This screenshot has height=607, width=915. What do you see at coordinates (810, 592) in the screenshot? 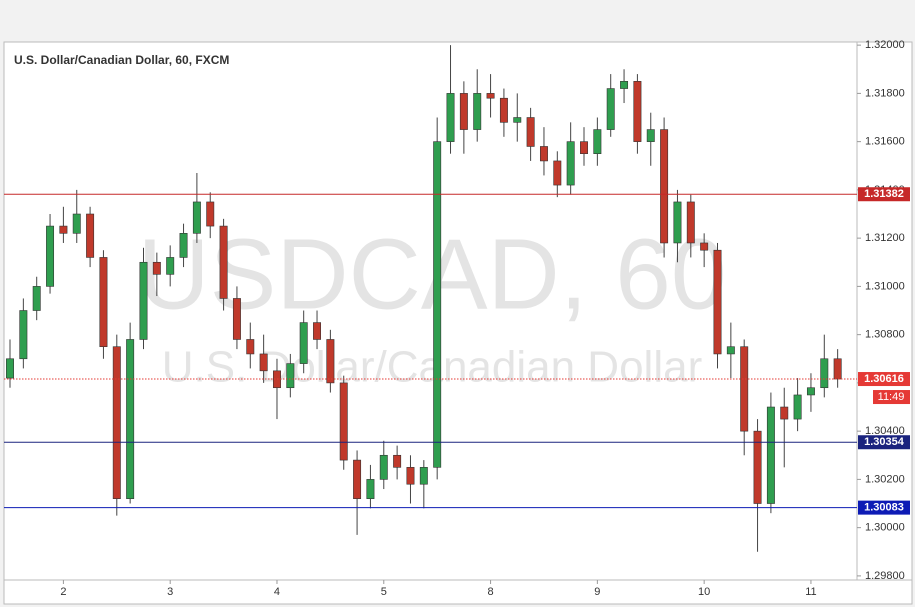
I see `x-tick-label: 11` at bounding box center [810, 592].